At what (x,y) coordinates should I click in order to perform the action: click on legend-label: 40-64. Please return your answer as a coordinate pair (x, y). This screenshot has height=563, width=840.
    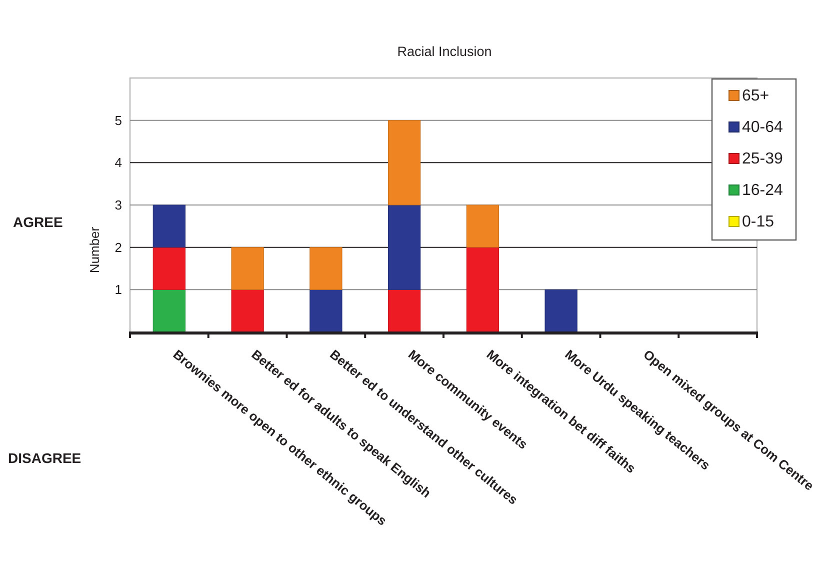
    Looking at the image, I should click on (763, 127).